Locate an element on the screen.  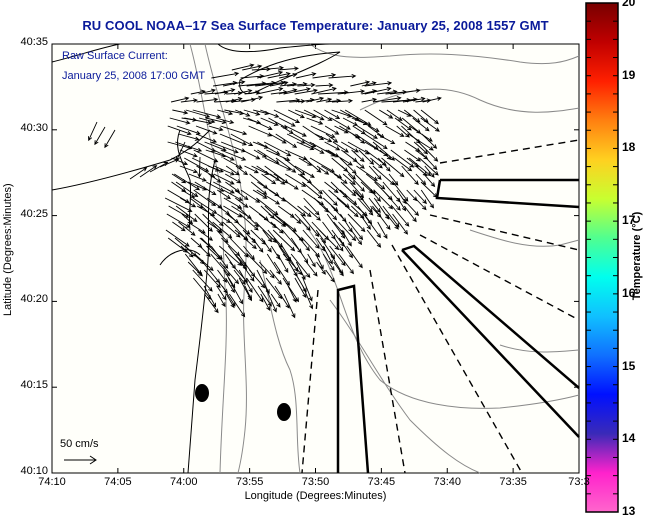
contour-line is located at coordinates (405, 386).